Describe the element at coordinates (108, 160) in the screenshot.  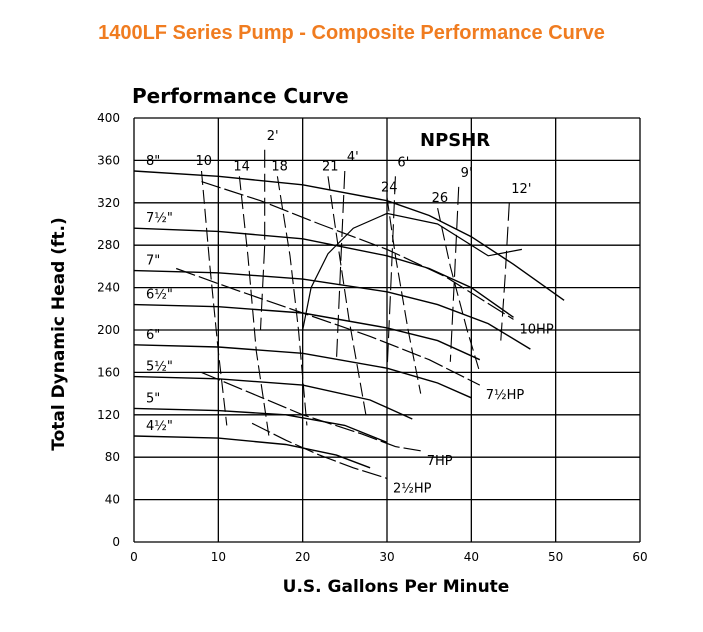
I see `y-tick-label: 360` at that location.